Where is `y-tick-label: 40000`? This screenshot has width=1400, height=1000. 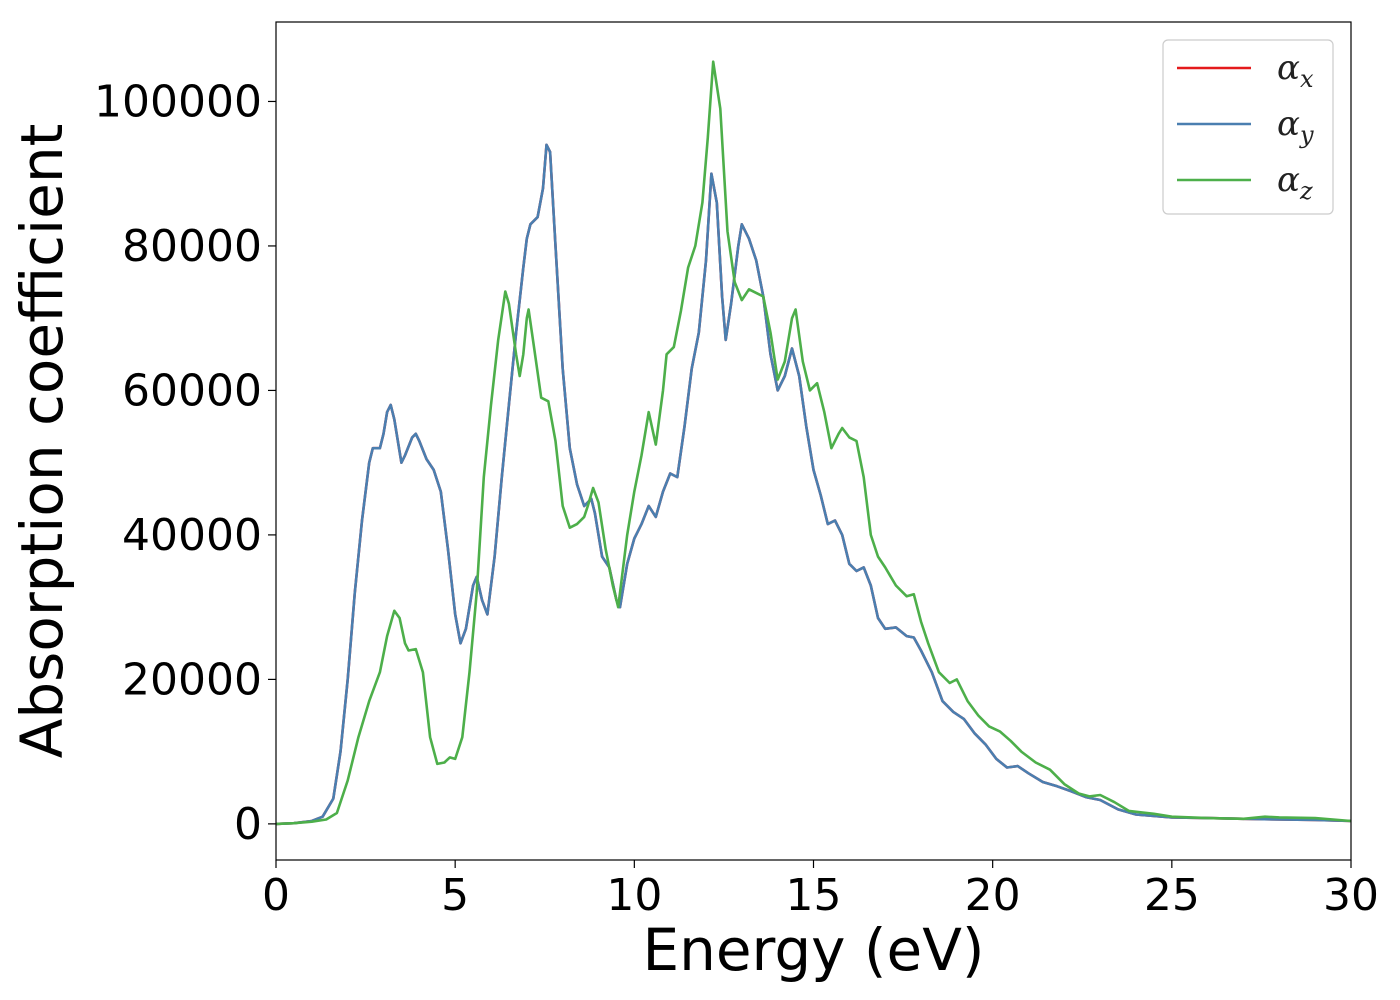 y-tick-label: 40000 is located at coordinates (192, 535).